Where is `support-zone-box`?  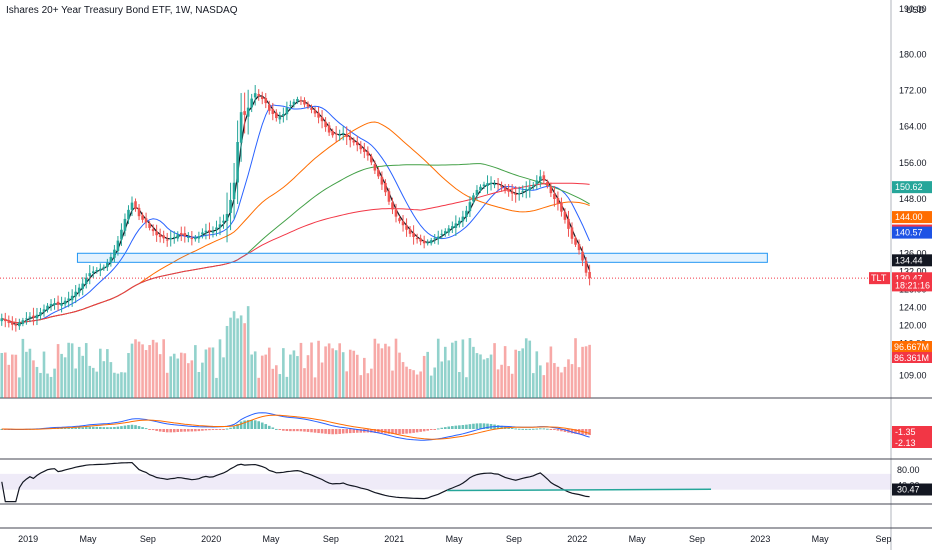 support-zone-box is located at coordinates (422, 257).